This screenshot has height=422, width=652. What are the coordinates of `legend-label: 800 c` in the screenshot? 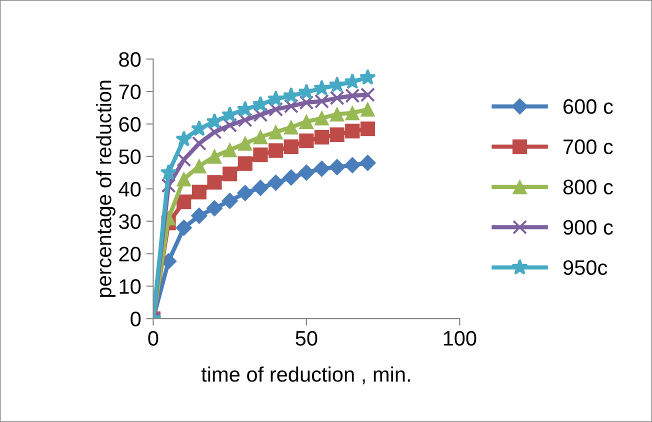 It's located at (588, 187).